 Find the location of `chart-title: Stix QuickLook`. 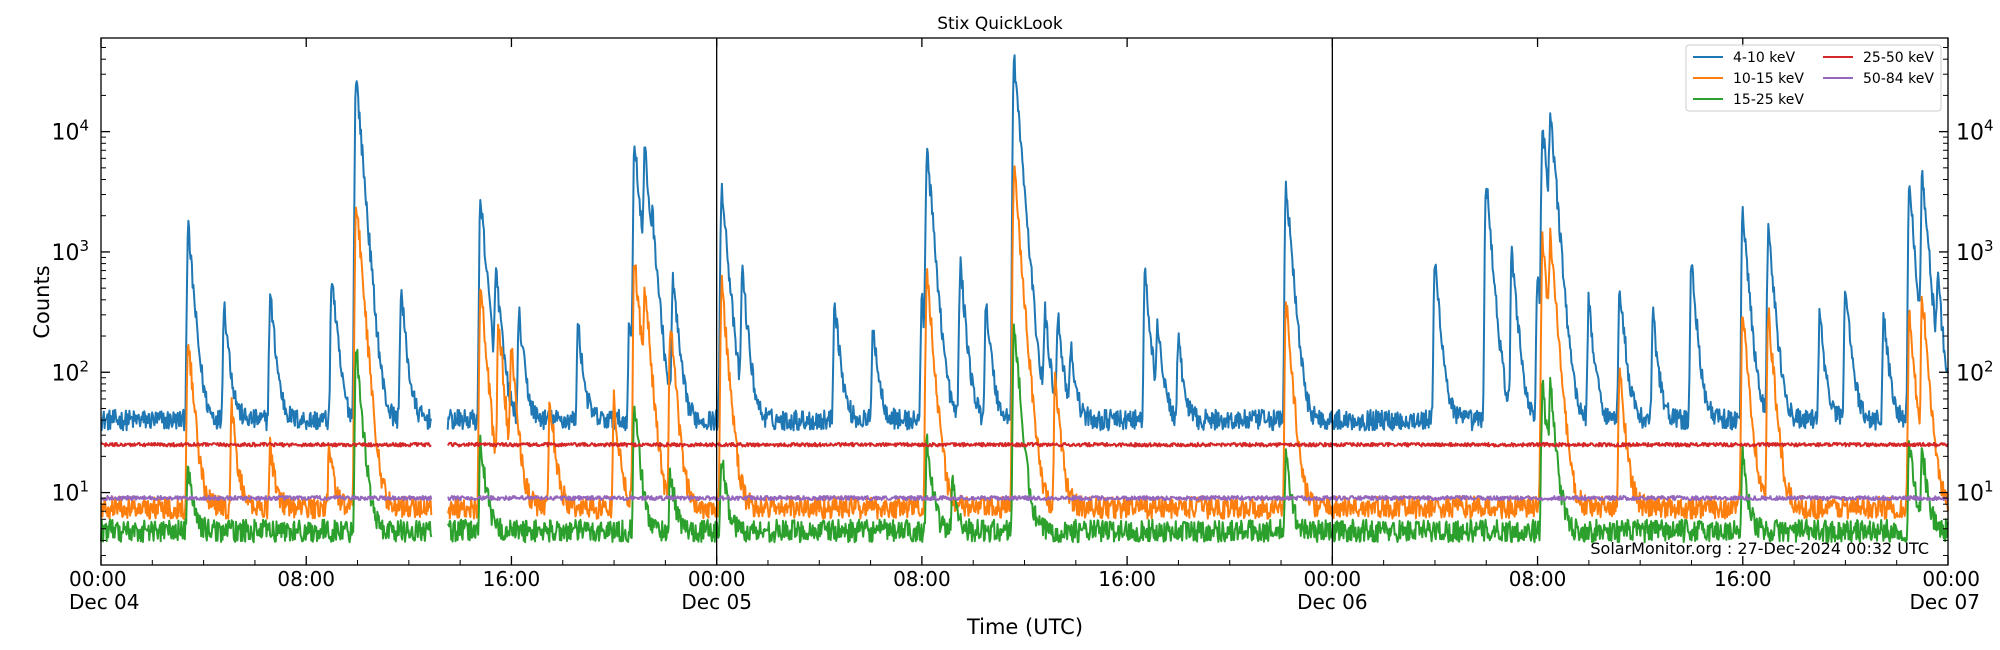

chart-title: Stix QuickLook is located at coordinates (1000, 24).